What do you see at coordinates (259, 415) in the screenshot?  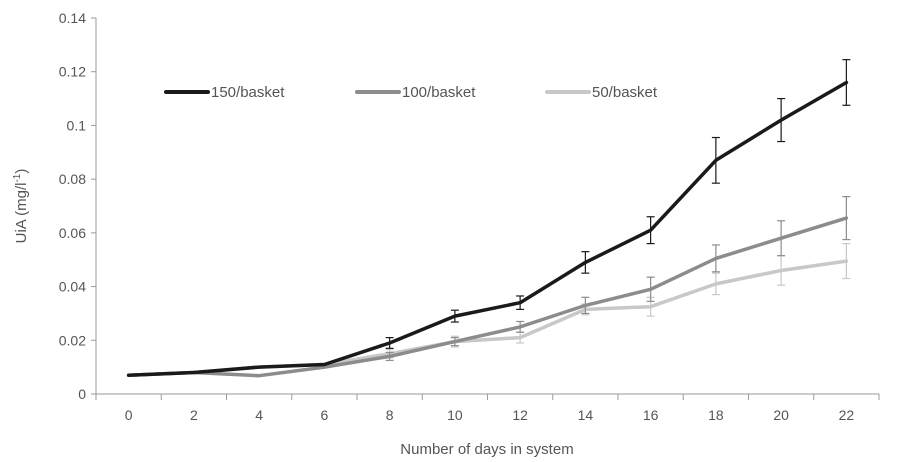 I see `x-tick-label: 4` at bounding box center [259, 415].